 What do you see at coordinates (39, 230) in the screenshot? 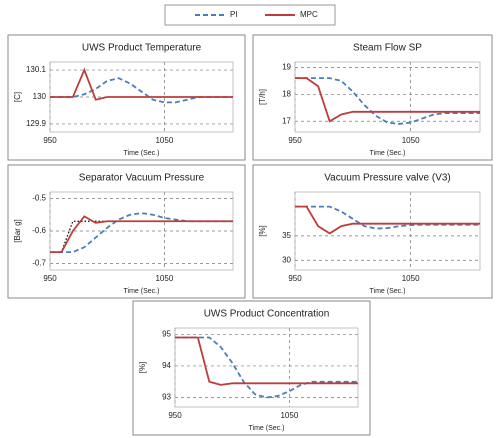
I see `y-tick-label: -0.6` at bounding box center [39, 230].